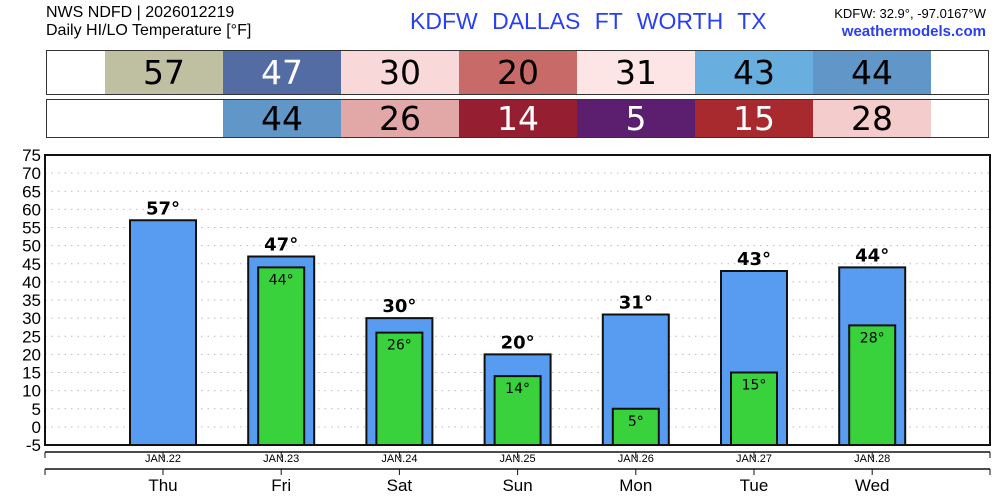 This screenshot has width=1000, height=500. What do you see at coordinates (636, 303) in the screenshot?
I see `hi-label: 31°` at bounding box center [636, 303].